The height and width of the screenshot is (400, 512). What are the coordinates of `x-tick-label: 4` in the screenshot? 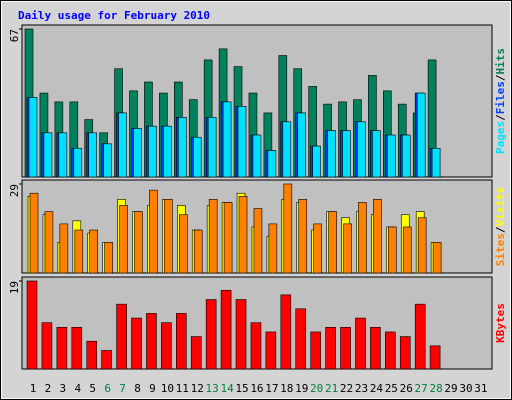 It's located at (77, 388).